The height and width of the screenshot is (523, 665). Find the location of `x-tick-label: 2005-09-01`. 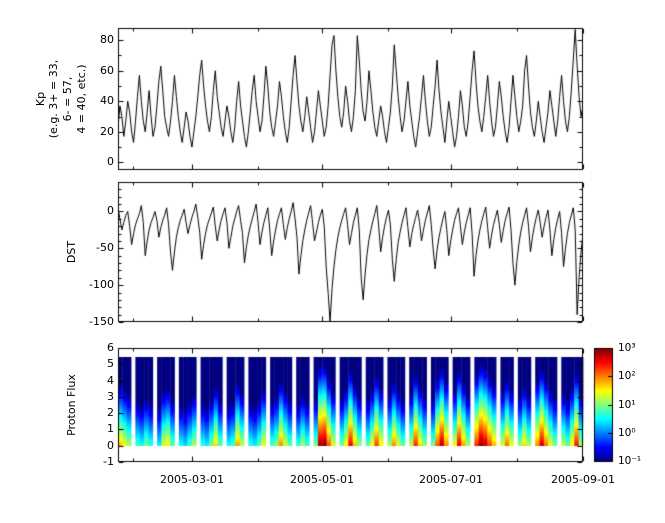

x-tick-label: 2005-09-01 is located at coordinates (583, 479).